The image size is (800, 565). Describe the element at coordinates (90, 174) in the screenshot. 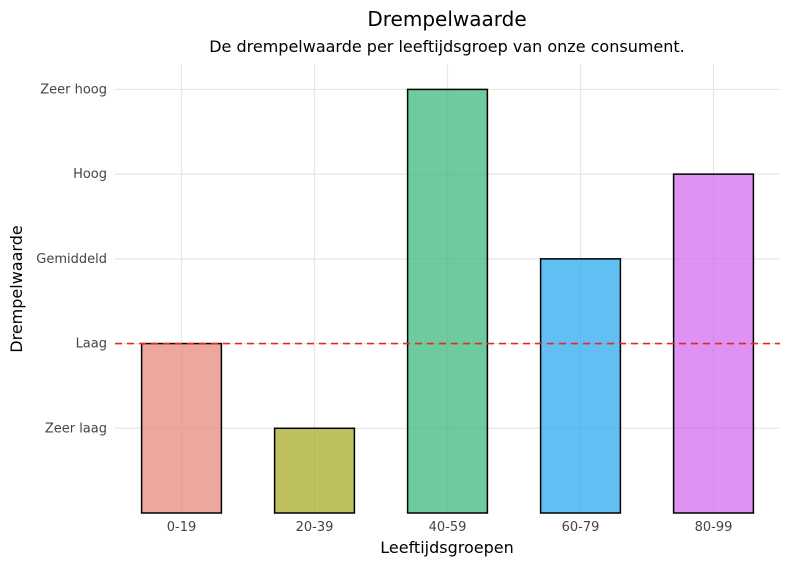

I see `y-tick-label: Hoog` at that location.